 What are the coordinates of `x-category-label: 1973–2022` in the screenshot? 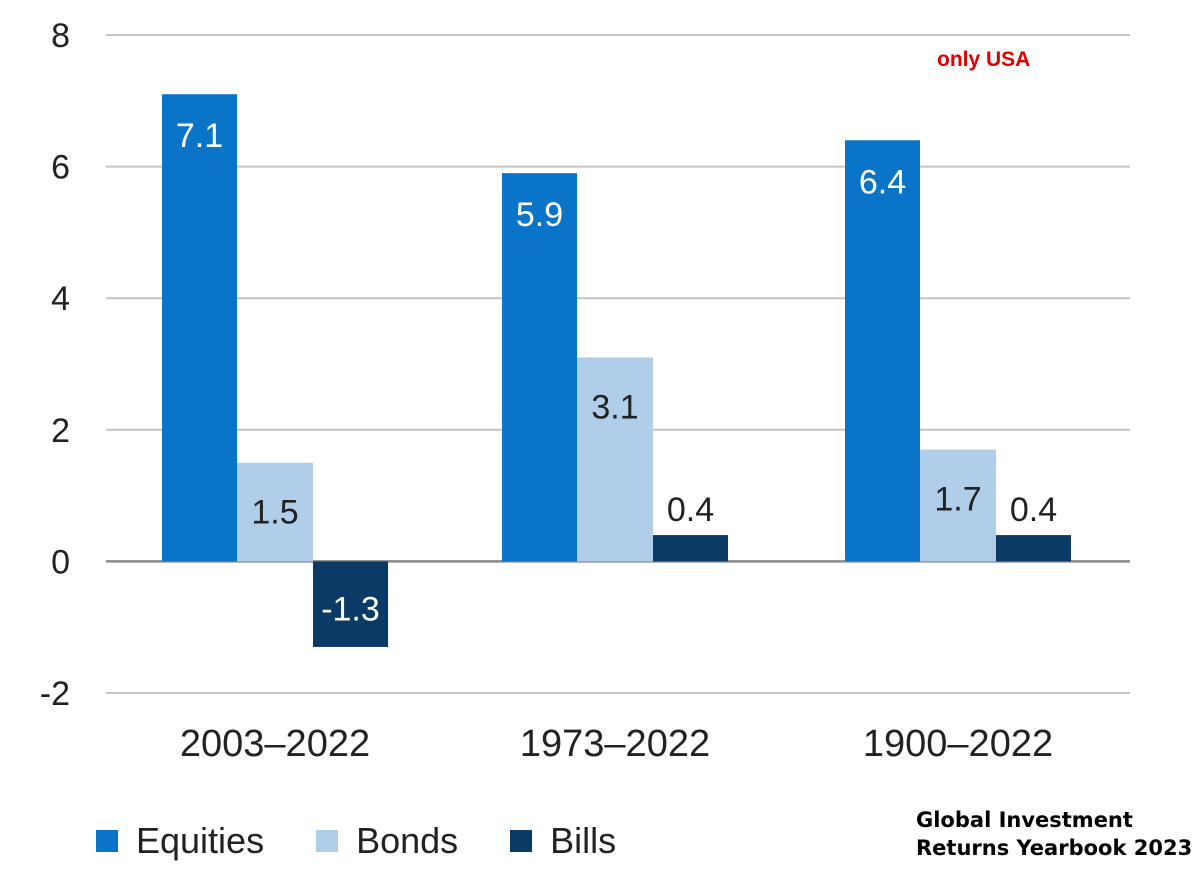 It's located at (615, 744).